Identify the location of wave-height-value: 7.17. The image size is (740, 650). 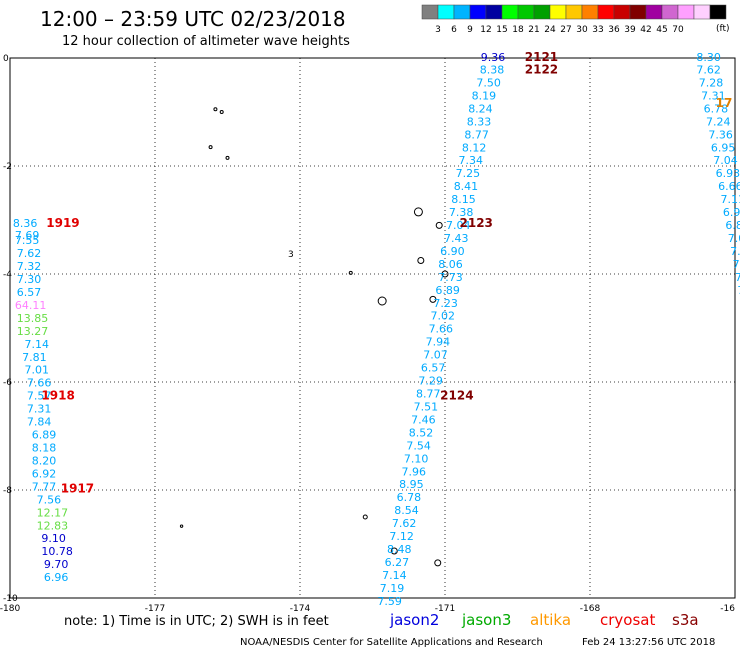
(735, 251).